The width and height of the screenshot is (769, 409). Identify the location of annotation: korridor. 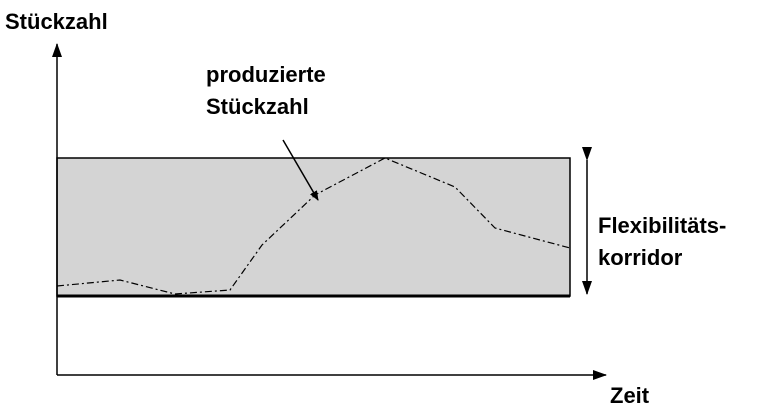
(640, 257).